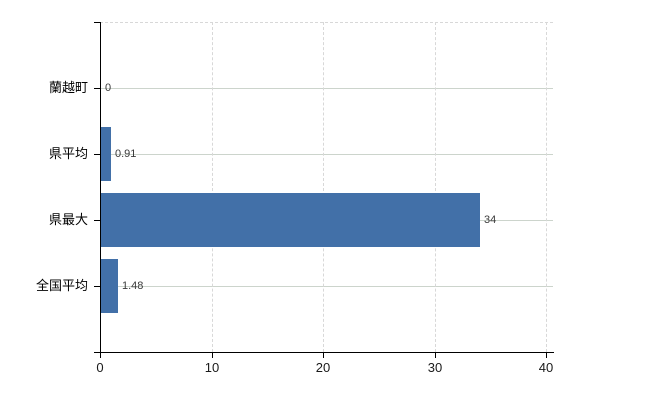 The height and width of the screenshot is (400, 650). What do you see at coordinates (327, 352) in the screenshot?
I see `x-axis` at bounding box center [327, 352].